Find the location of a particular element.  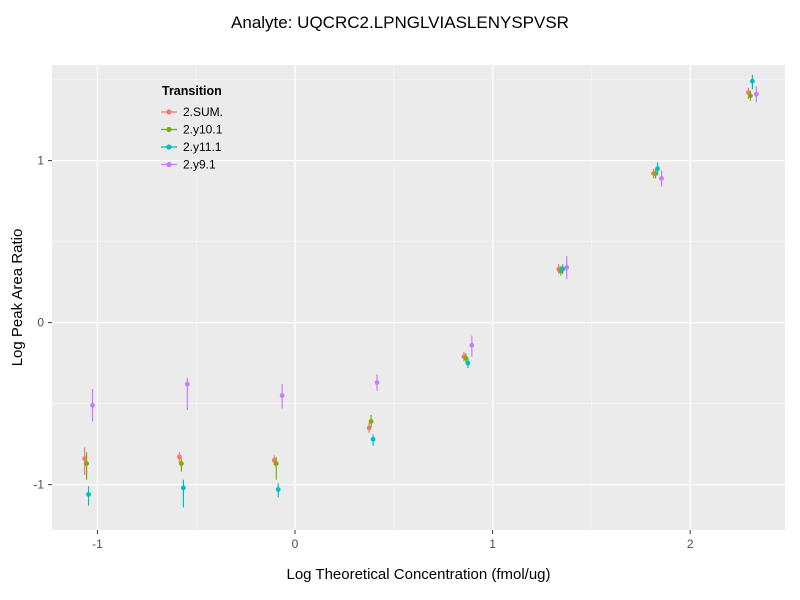

legend-label-2.y11.1: 2.y11.1 is located at coordinates (202, 147).